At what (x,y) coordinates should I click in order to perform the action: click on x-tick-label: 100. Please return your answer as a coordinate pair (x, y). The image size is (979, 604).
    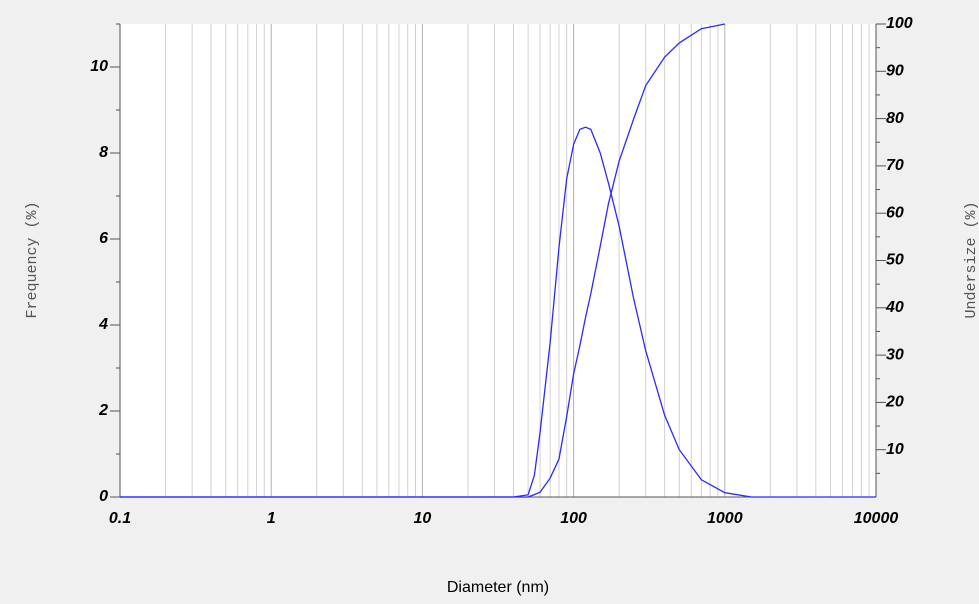
    Looking at the image, I should click on (573, 518).